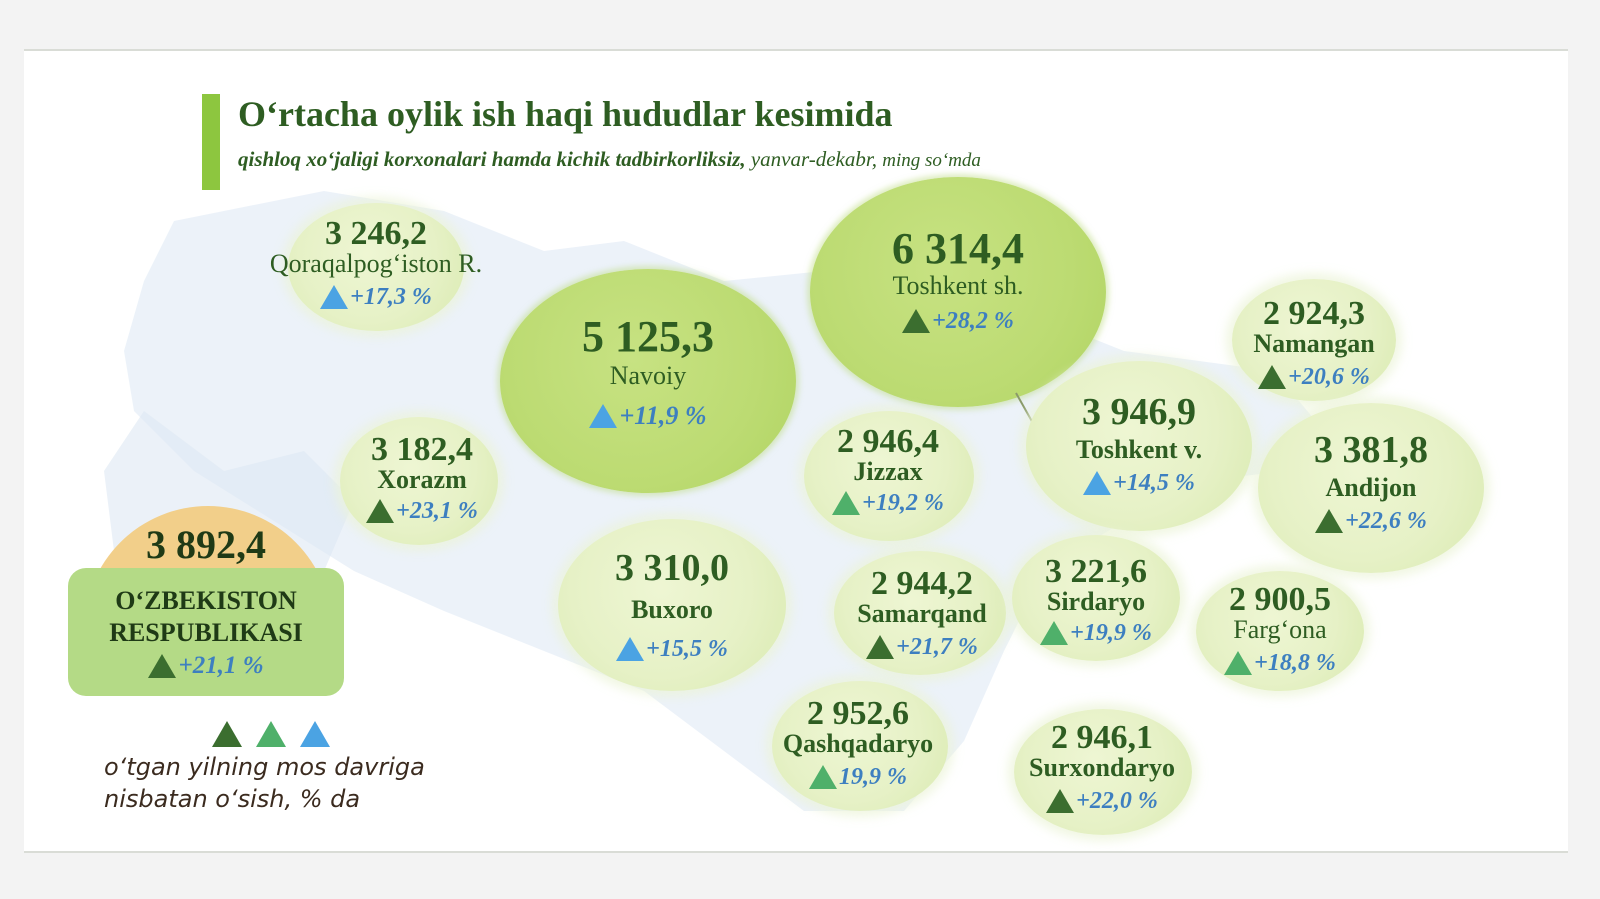  I want to click on region-andijon: 3 381,8 Andijon +22,6 %, so click(1371, 484).